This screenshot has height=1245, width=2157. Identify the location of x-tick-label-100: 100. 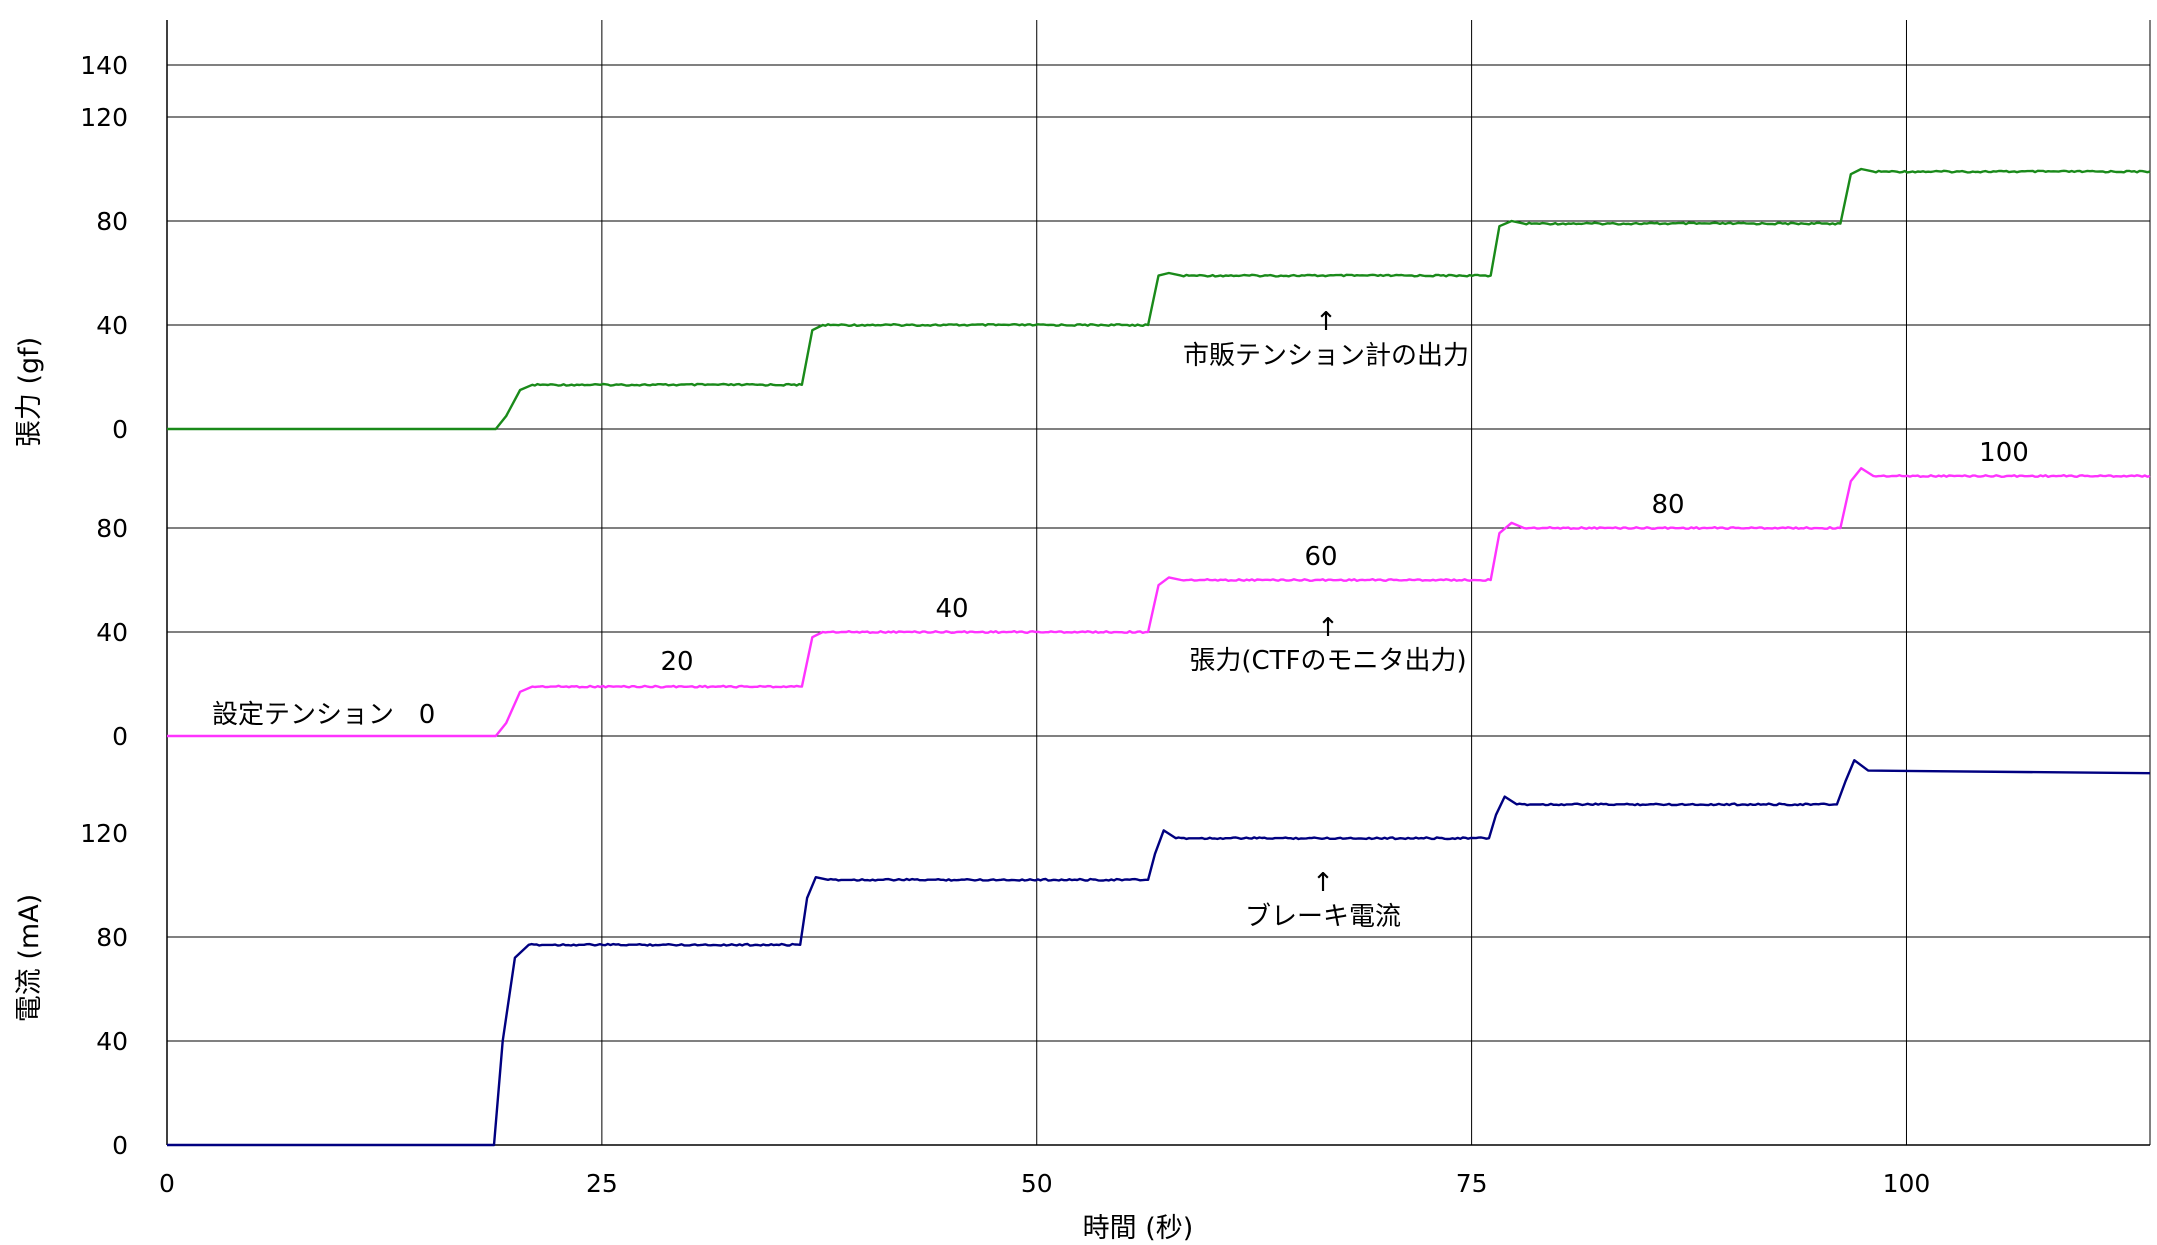
(1907, 1183).